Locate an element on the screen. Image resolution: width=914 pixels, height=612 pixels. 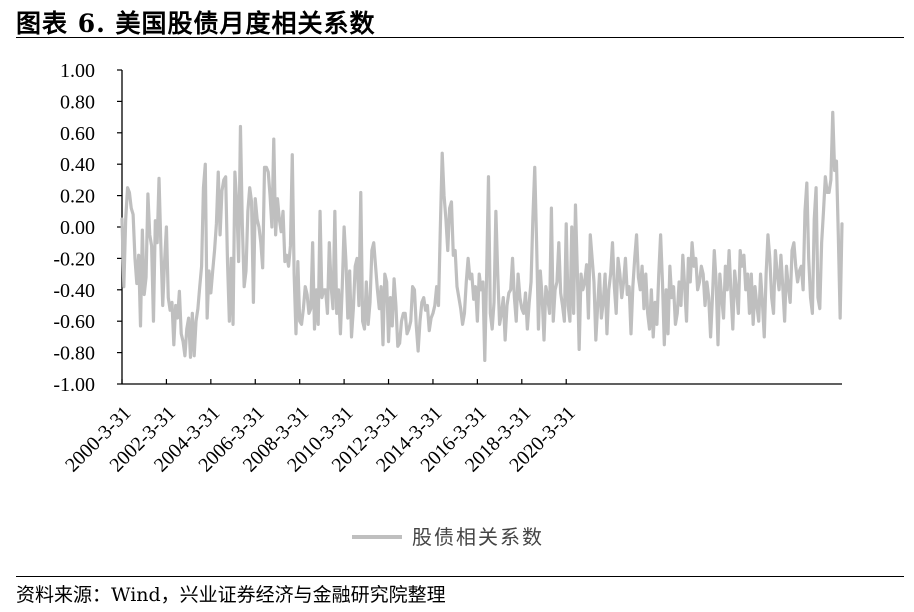
y-tick-label: -0.20 is located at coordinates (74, 259).